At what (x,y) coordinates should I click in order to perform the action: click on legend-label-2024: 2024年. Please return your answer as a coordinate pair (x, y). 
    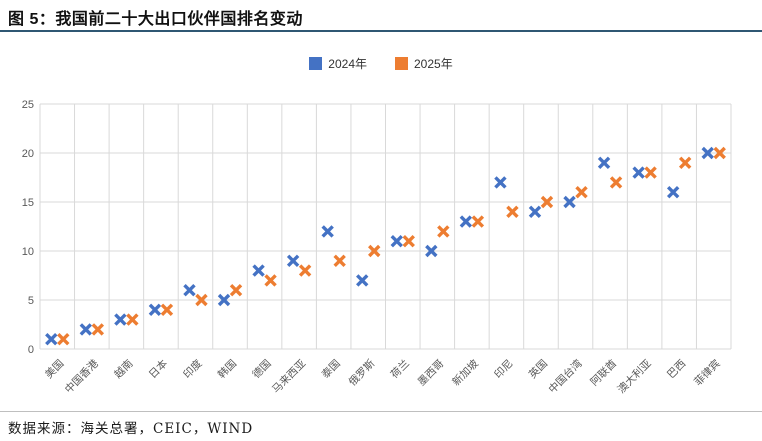
    Looking at the image, I should click on (347, 64).